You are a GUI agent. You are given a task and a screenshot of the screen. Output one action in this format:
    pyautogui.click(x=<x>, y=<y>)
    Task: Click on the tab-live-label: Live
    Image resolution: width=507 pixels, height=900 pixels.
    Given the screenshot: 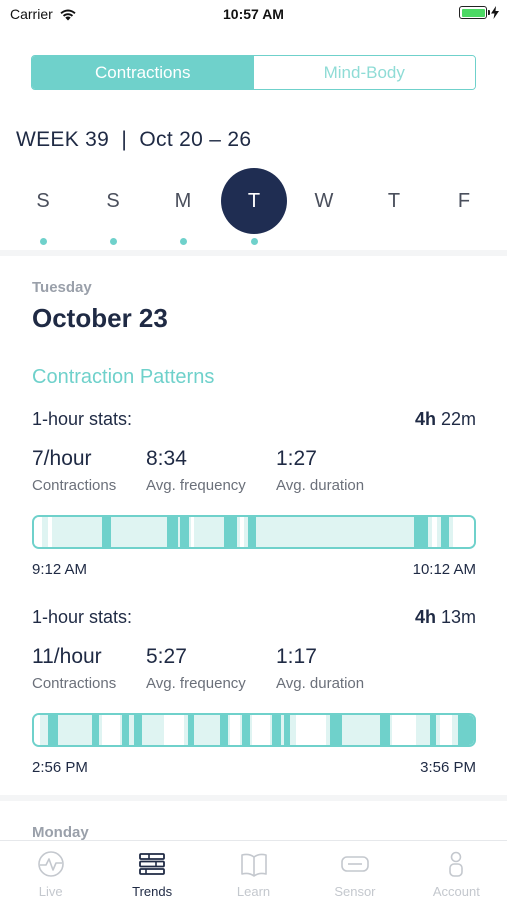 What is the action you would take?
    pyautogui.click(x=50, y=891)
    